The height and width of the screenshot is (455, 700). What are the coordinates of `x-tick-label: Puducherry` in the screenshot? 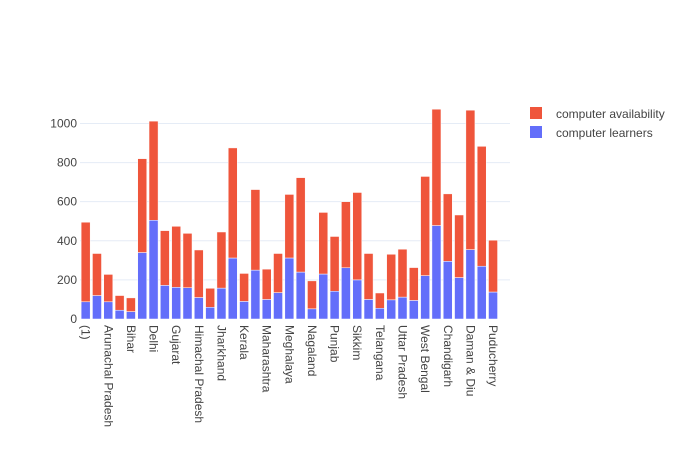 It's located at (493, 355).